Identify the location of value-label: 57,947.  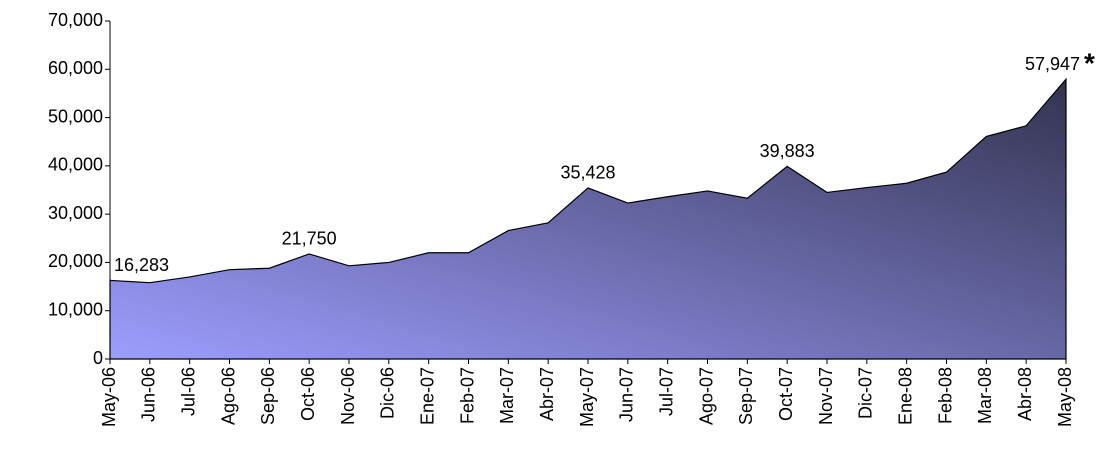
(1052, 64).